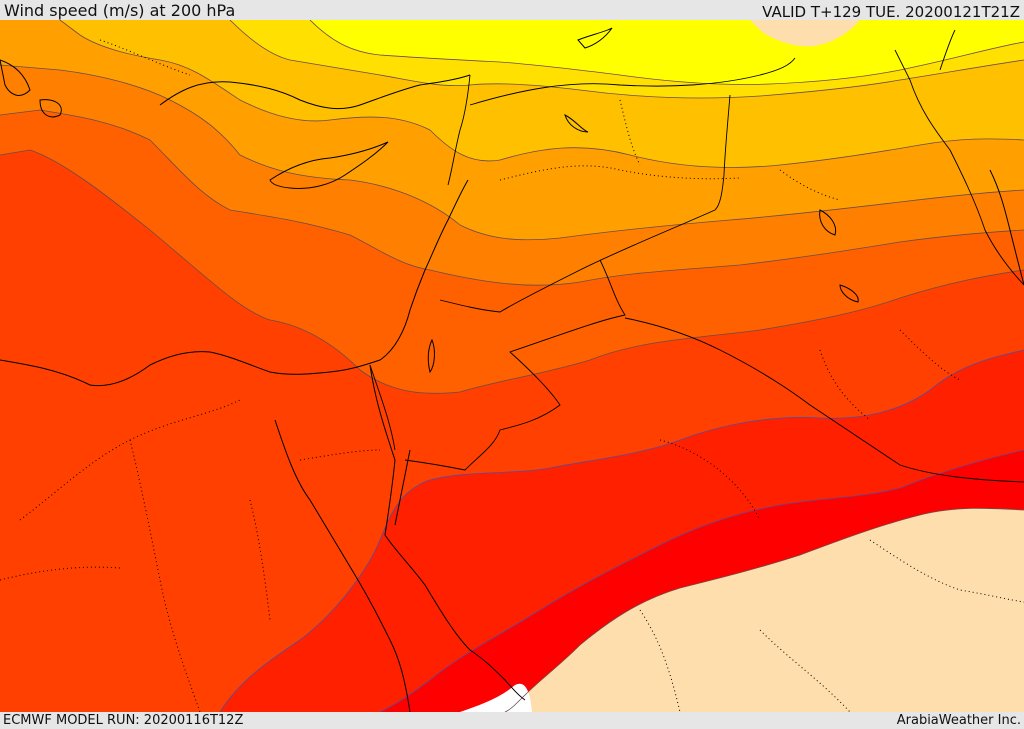  Describe the element at coordinates (891, 12) in the screenshot. I see `valid-time: VALID T+129 TUE. 20200121T21Z` at that location.